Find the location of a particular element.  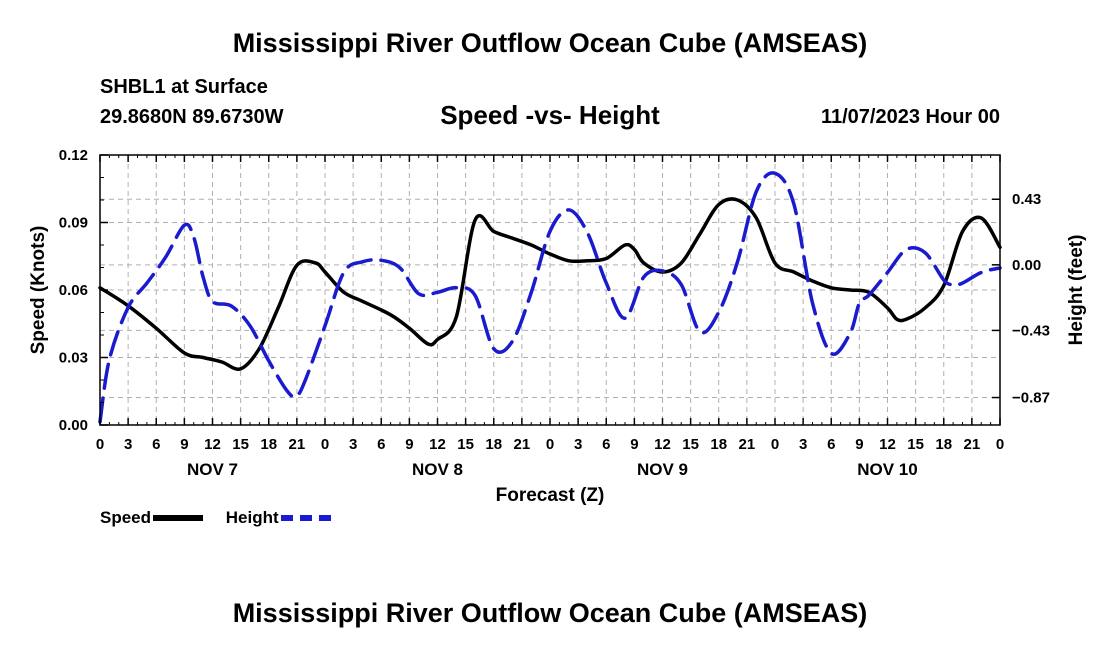

y-axis-title: Speed (Knots) is located at coordinates (38, 290).